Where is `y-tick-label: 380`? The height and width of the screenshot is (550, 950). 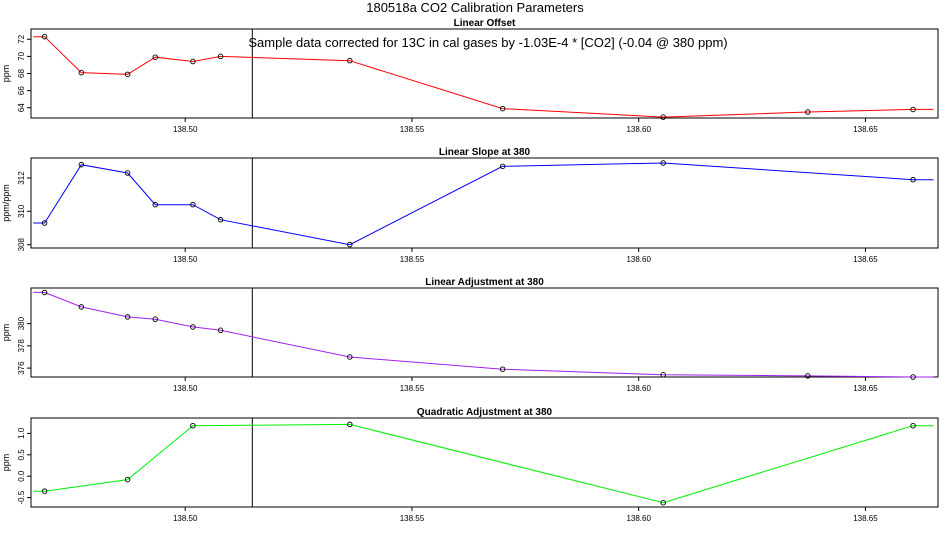 y-tick-label: 380 is located at coordinates (21, 323).